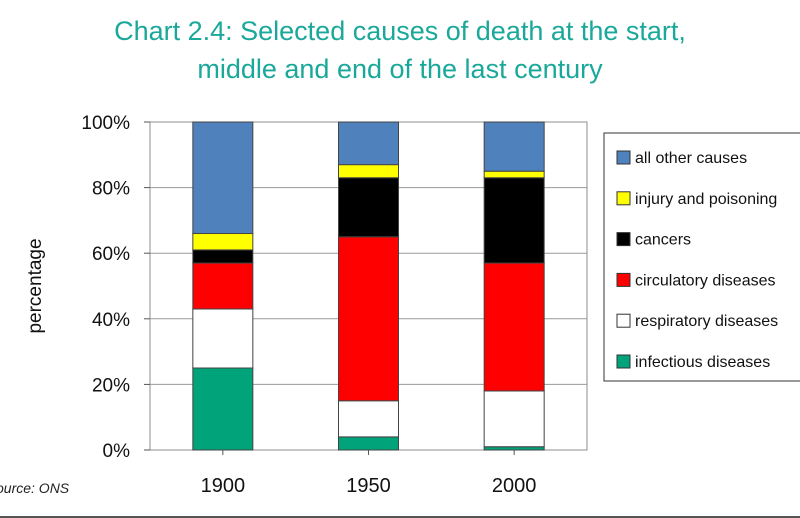 The height and width of the screenshot is (518, 800). I want to click on bar-segment-circulatory-diseases-1950, so click(368, 319).